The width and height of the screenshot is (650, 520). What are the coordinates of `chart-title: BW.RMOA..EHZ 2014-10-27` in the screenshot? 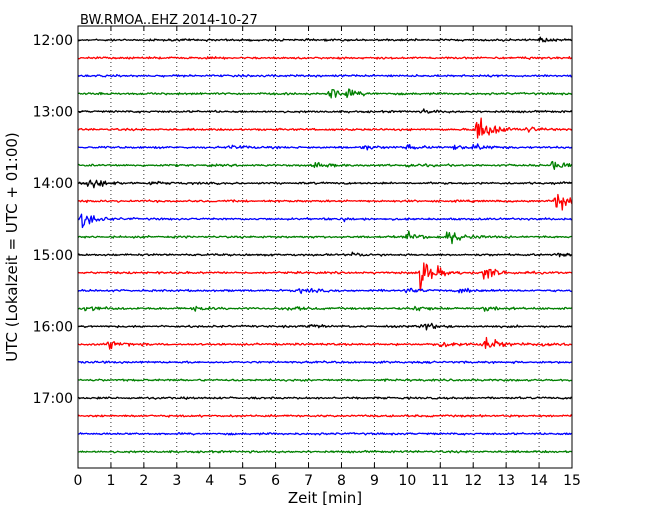 It's located at (169, 20).